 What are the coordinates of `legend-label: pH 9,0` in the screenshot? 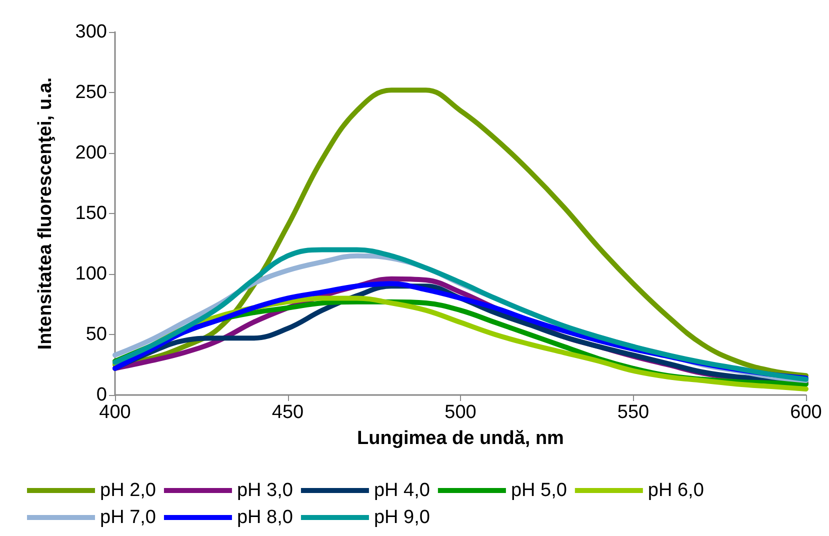 It's located at (402, 517).